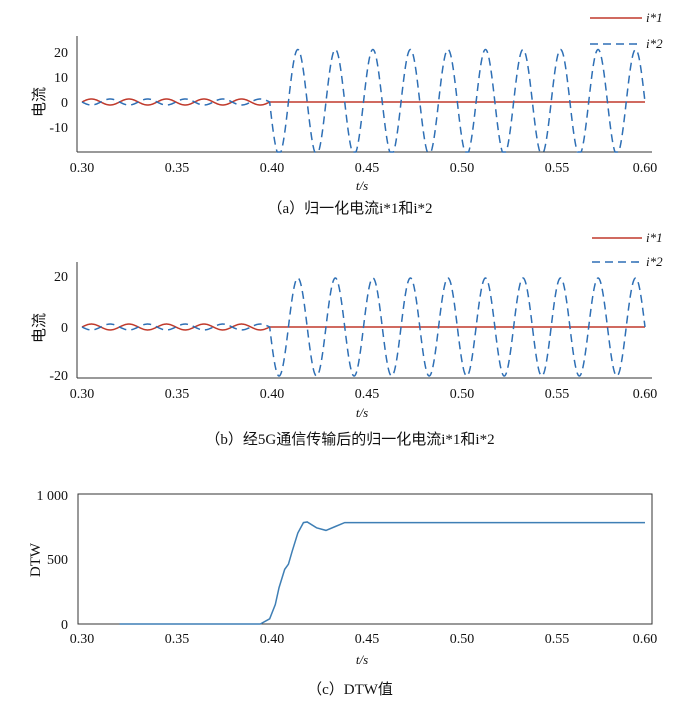  I want to click on panel-a-xtick-060: 0.60, so click(645, 168).